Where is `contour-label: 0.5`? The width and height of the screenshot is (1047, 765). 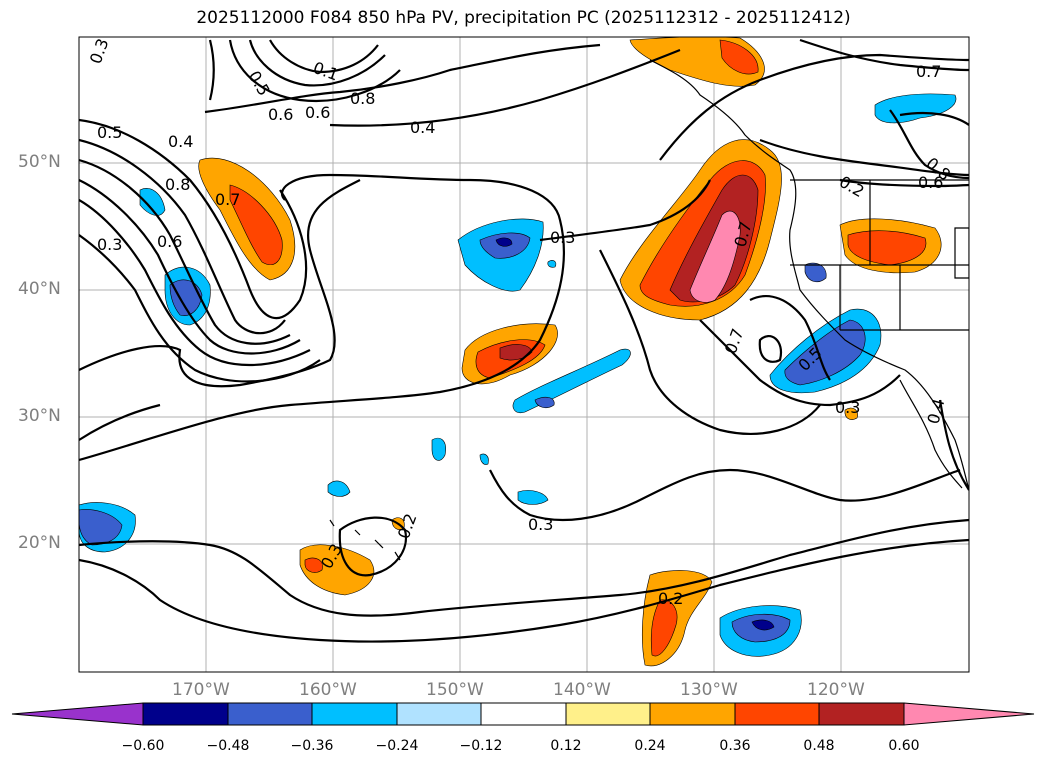
contour-label: 0.5 is located at coordinates (109, 132).